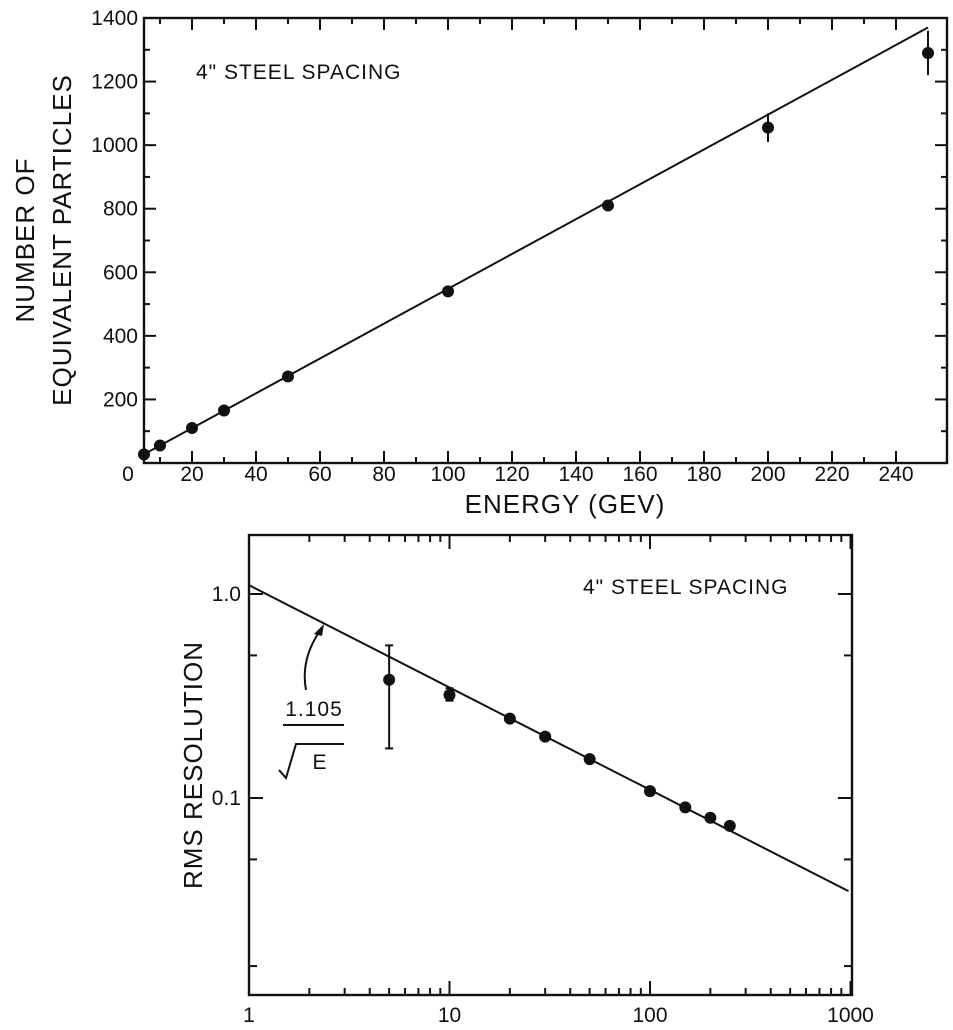 This screenshot has height=1030, width=953. What do you see at coordinates (558, 1015) in the screenshot?
I see `bottom-x-tick-labels: 1 10 100 1000` at bounding box center [558, 1015].